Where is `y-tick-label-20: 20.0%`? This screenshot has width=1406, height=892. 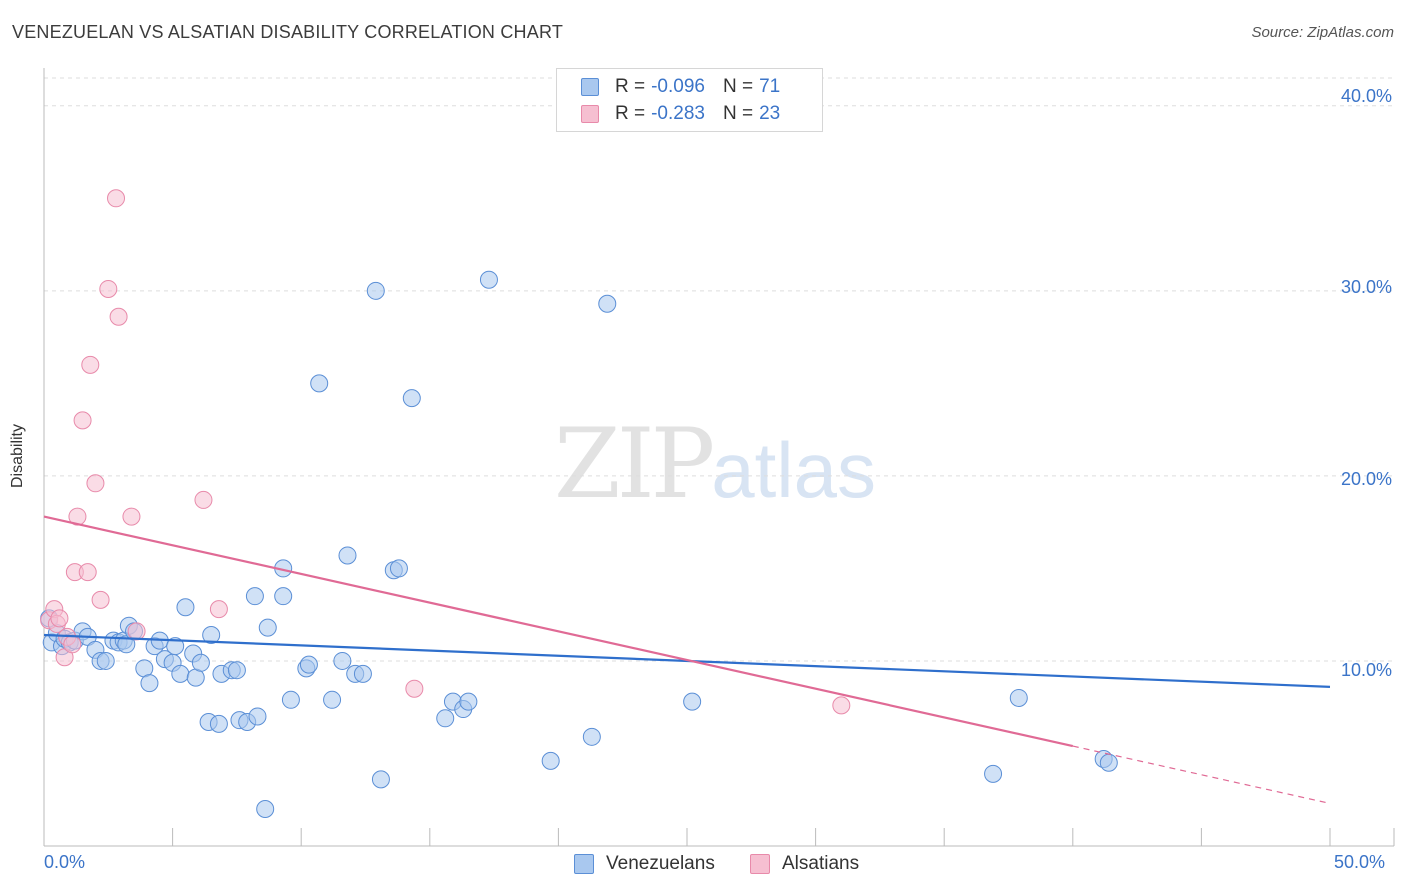
y-tick-label-20: 20.0% is located at coordinates (1366, 479).